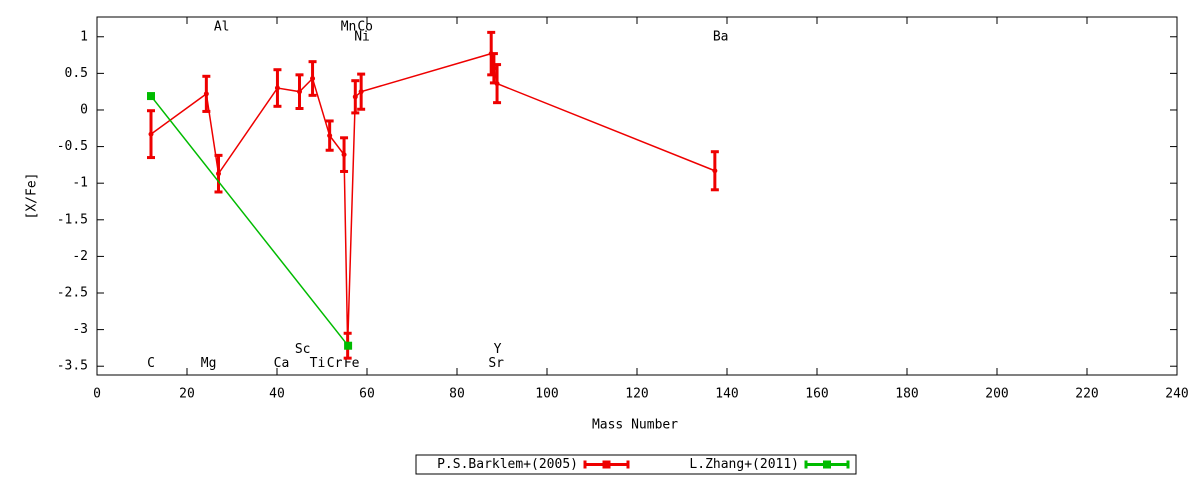 The height and width of the screenshot is (480, 1200). Describe the element at coordinates (80, 329) in the screenshot. I see `y-tick-label: -3` at that location.